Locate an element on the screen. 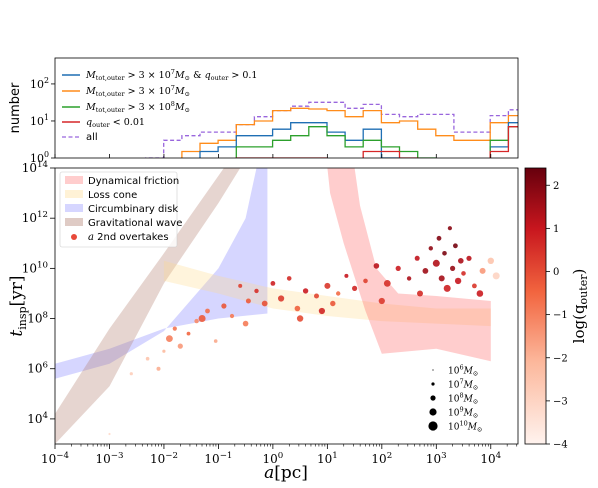 This screenshot has height=488, width=598. legend-label-dynamical-friction: Dynamical friction is located at coordinates (133, 181).